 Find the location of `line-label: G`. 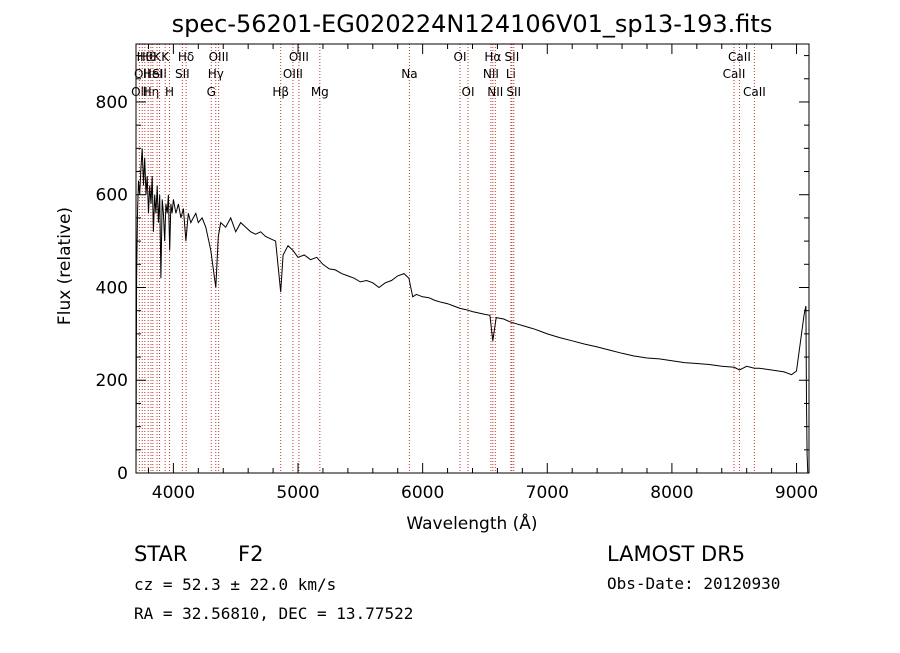

line-label: G is located at coordinates (211, 92).